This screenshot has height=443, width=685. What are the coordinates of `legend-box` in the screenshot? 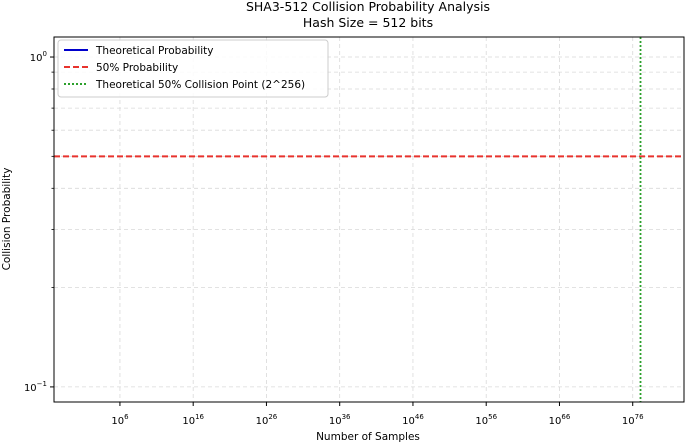 It's located at (193, 68).